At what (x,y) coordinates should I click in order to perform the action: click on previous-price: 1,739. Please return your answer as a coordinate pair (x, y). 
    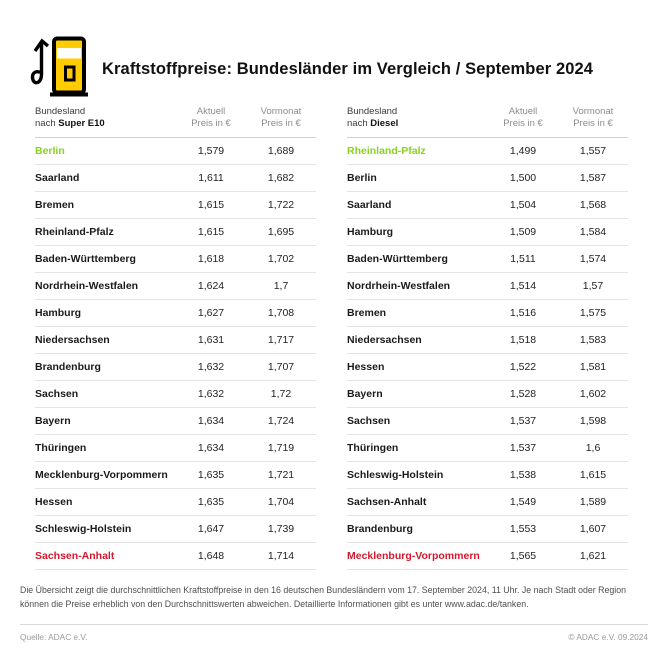
    Looking at the image, I should click on (281, 529).